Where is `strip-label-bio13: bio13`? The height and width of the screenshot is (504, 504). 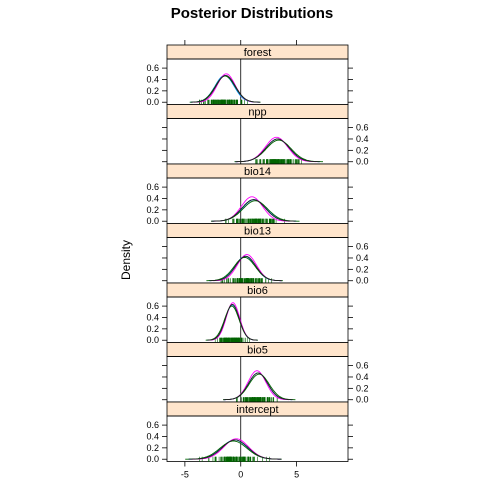
strip-label-bio13: bio13 is located at coordinates (257, 232).